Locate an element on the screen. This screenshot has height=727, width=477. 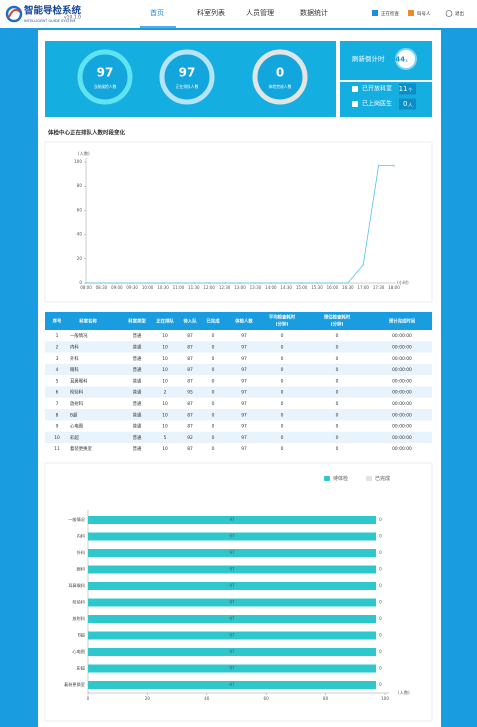
nav-item: 科室列表 is located at coordinates (211, 12).